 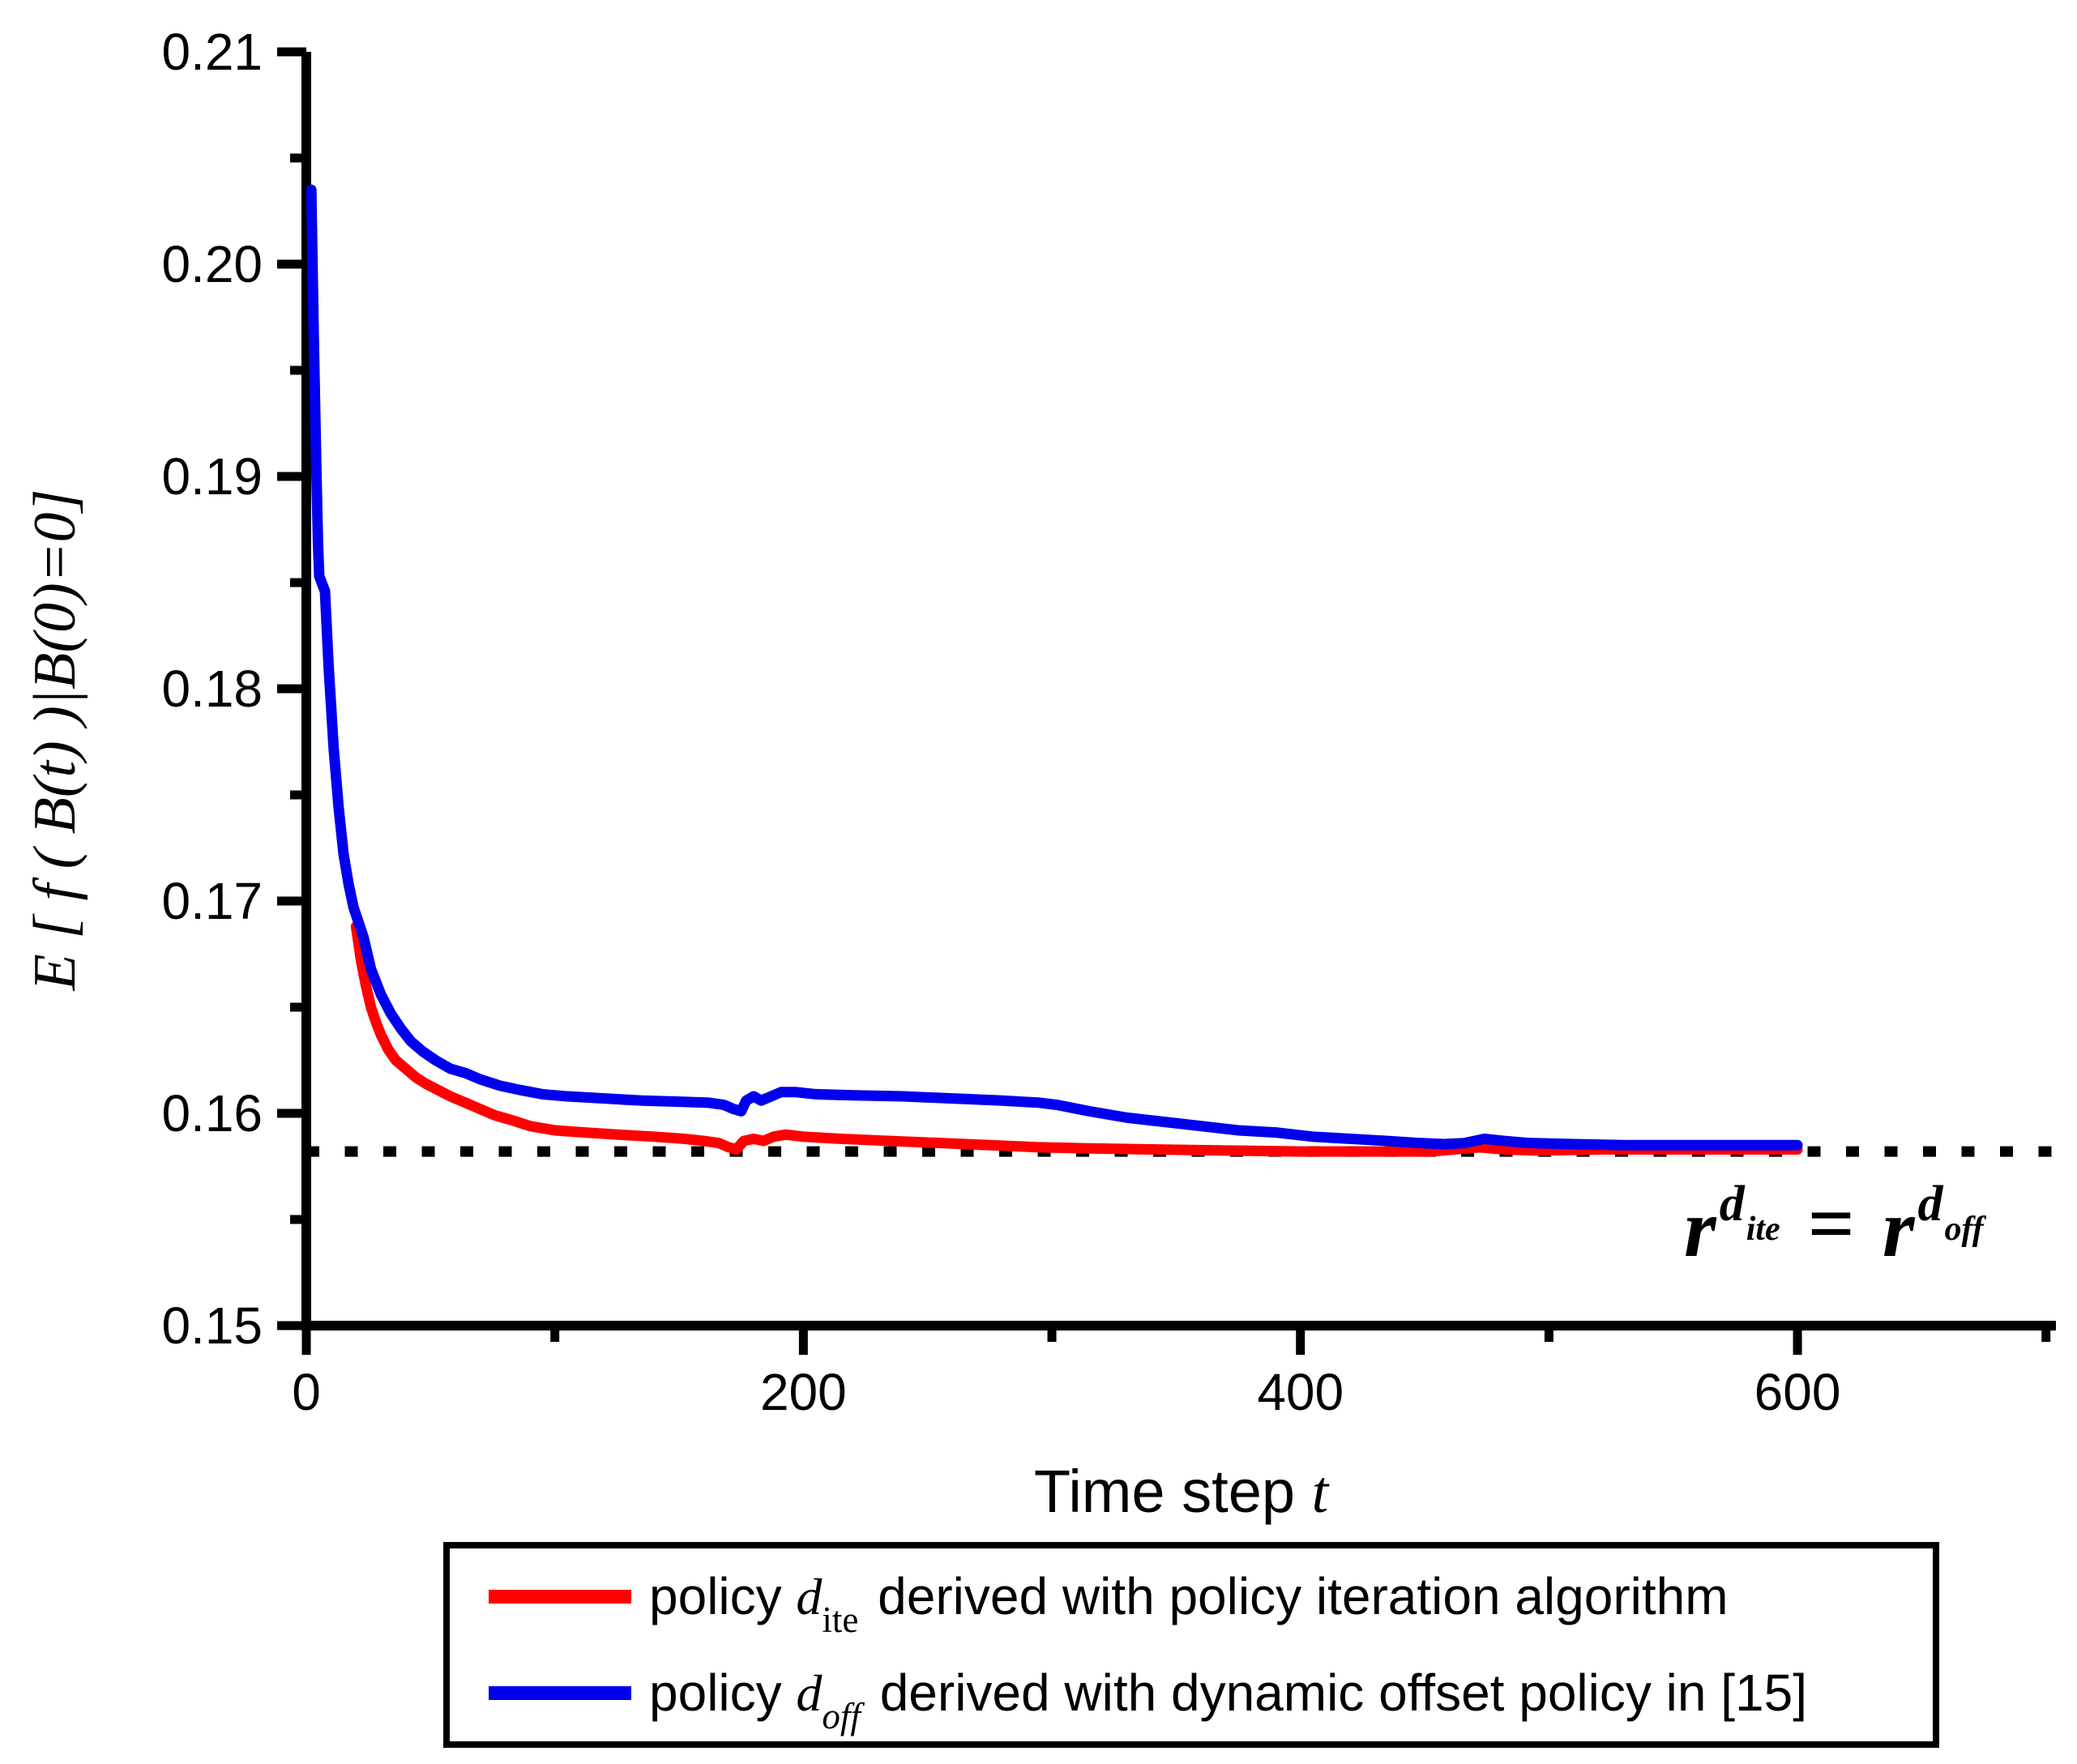 What do you see at coordinates (842, 1716) in the screenshot?
I see `legend-label-part: off` at bounding box center [842, 1716].